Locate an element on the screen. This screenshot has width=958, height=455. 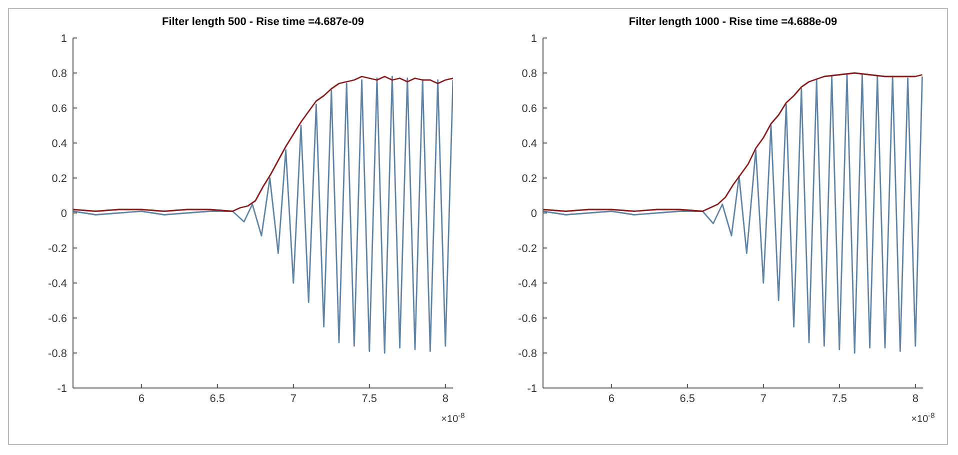
chart-title: Filter length 500 - Rise time =4.687e-09 is located at coordinates (263, 22).